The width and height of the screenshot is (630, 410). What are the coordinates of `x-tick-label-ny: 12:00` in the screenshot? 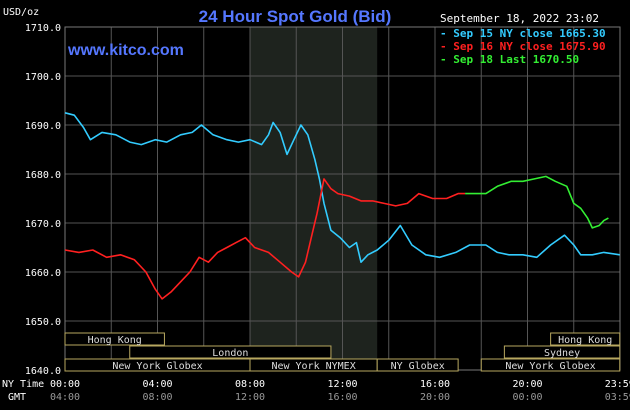 It's located at (342, 384).